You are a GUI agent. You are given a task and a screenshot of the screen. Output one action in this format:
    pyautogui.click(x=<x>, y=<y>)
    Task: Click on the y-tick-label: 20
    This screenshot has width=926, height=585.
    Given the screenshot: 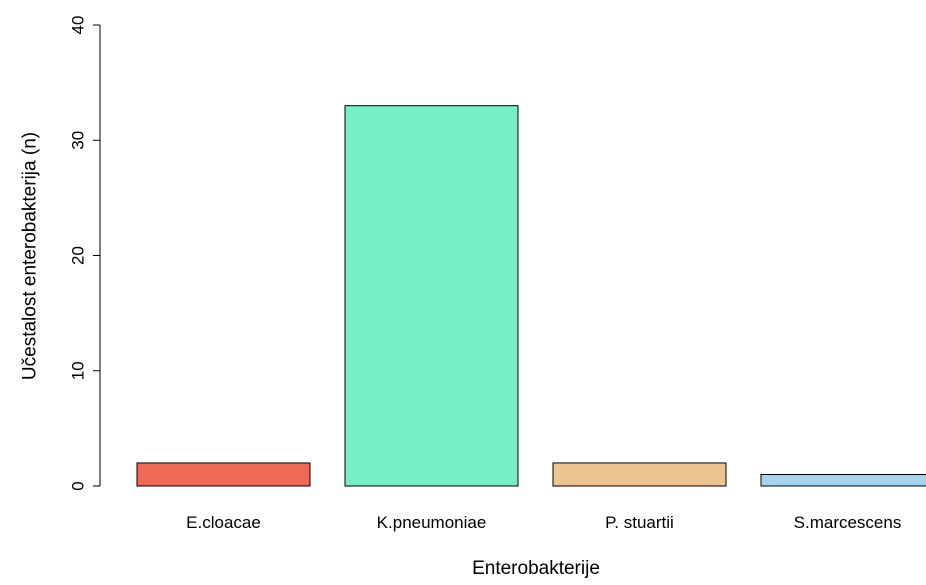 What is the action you would take?
    pyautogui.click(x=78, y=255)
    